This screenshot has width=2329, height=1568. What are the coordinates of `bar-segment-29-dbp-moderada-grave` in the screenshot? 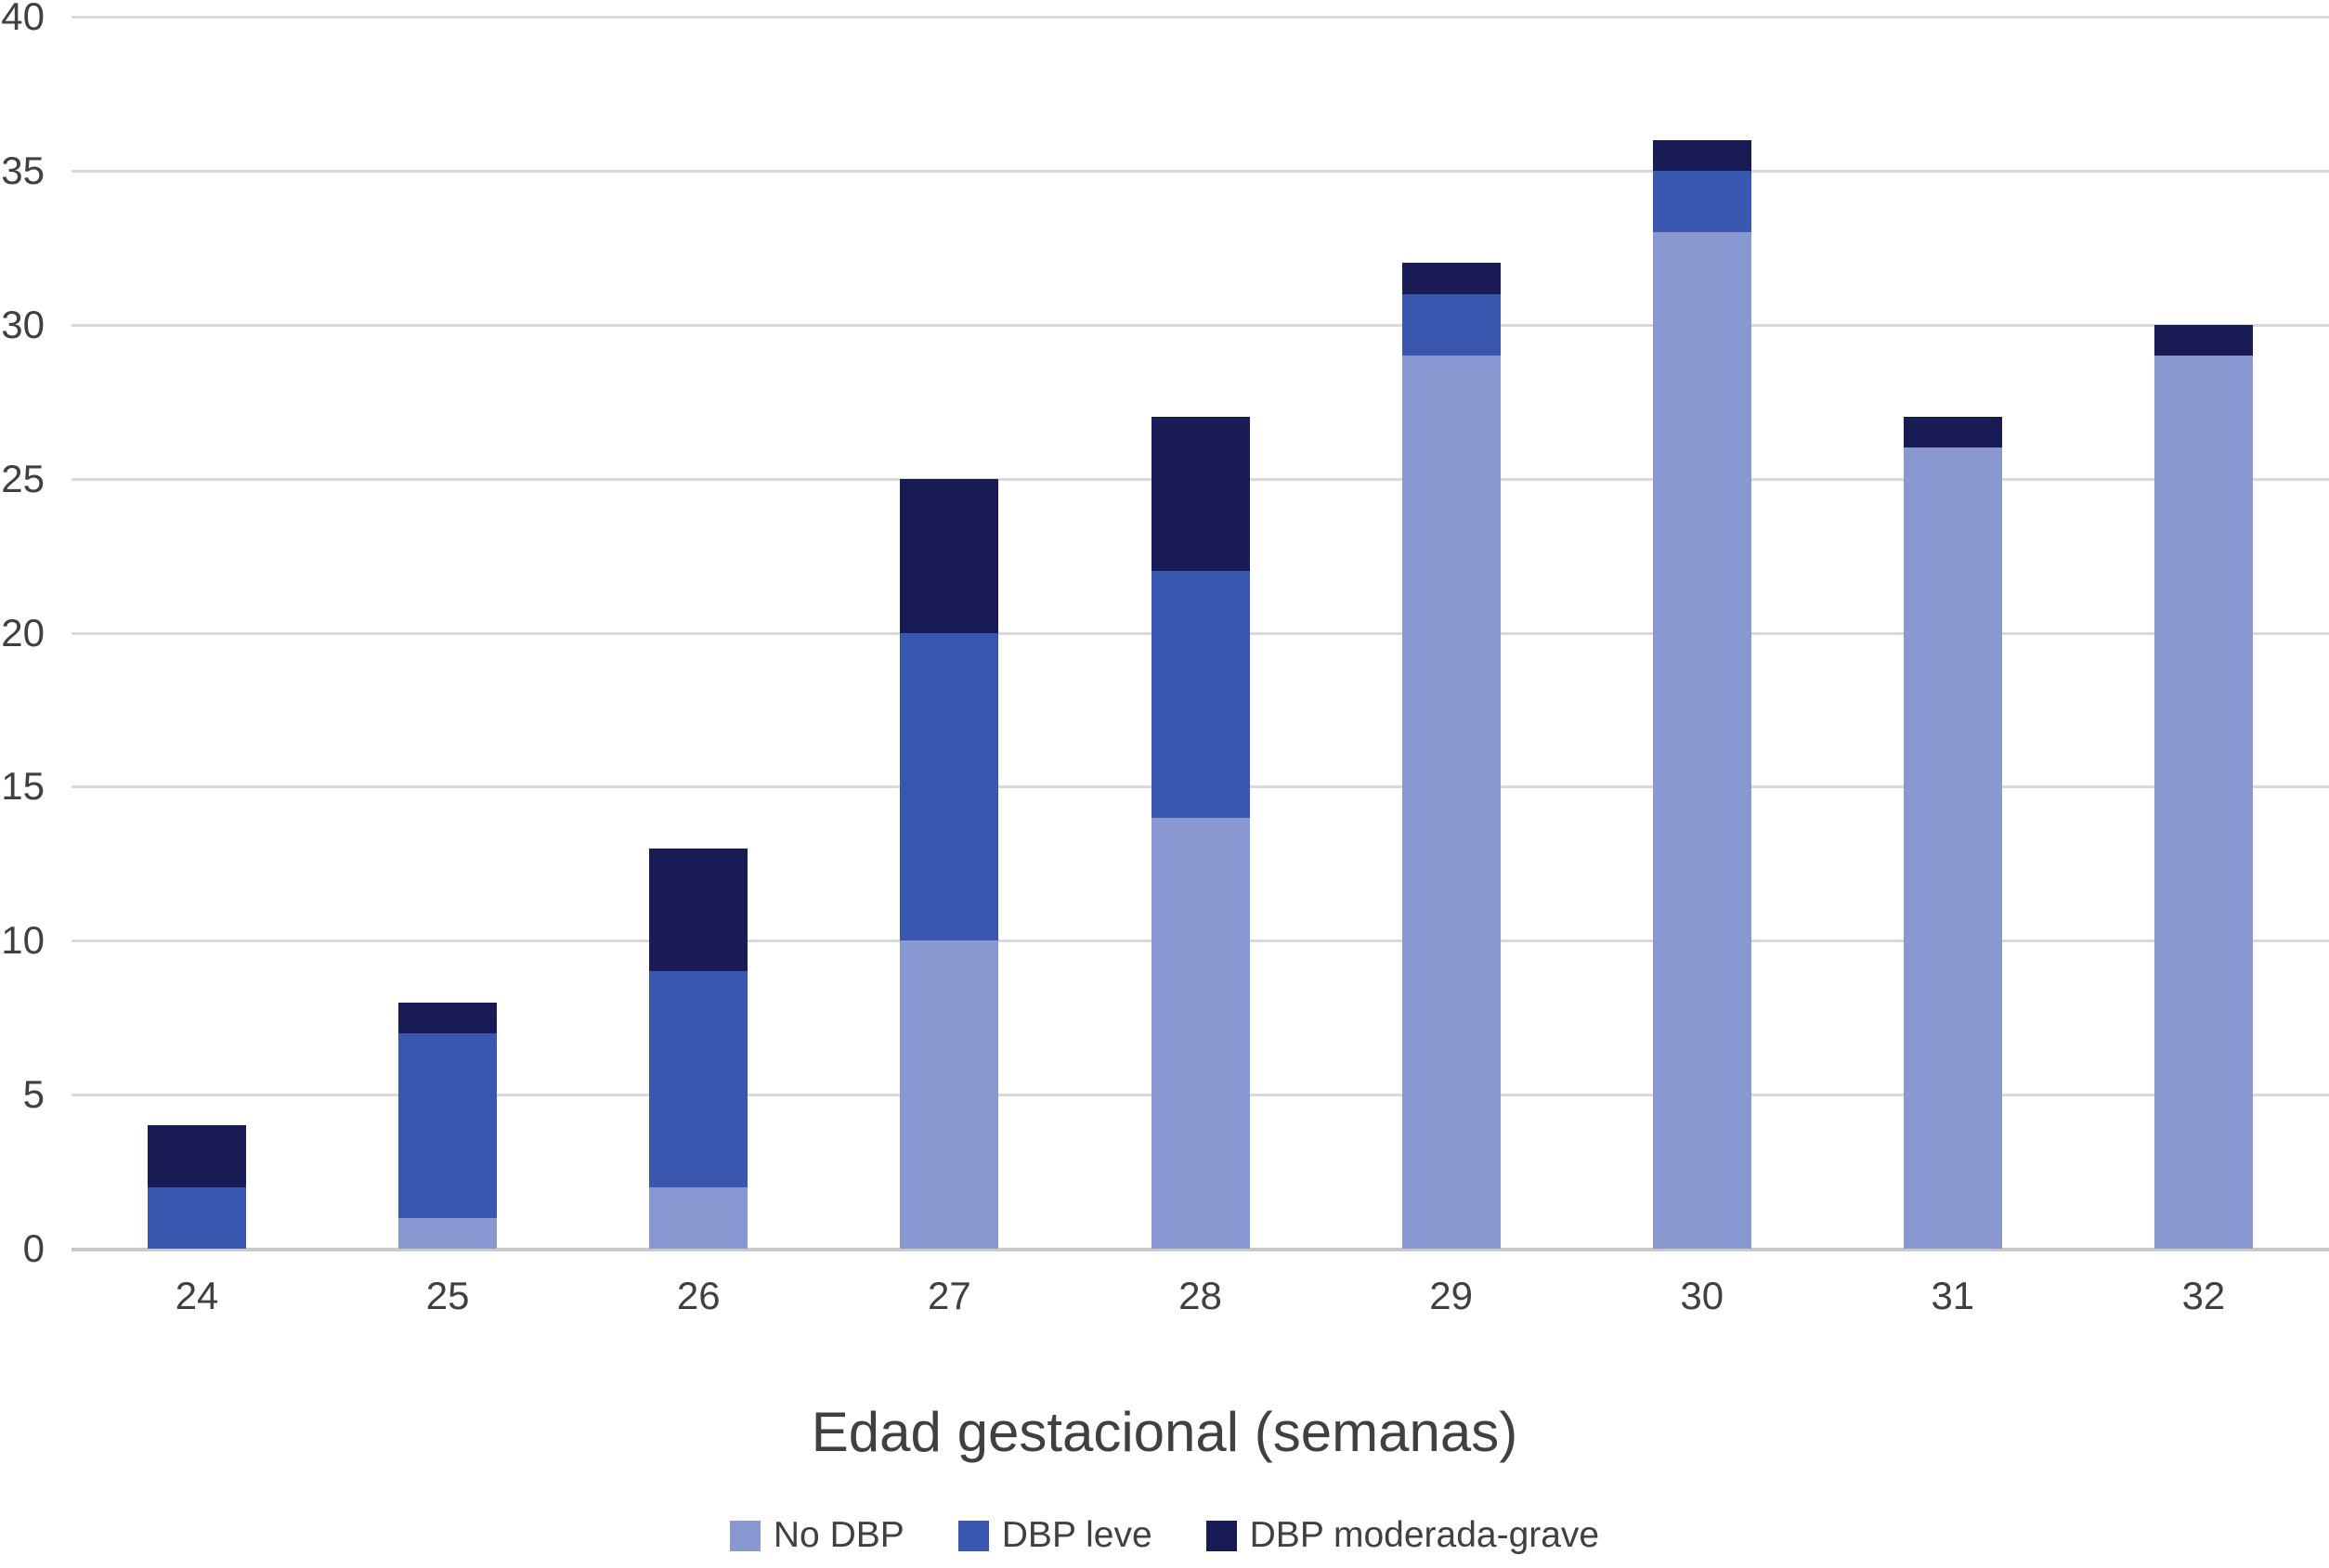 It's located at (1451, 278).